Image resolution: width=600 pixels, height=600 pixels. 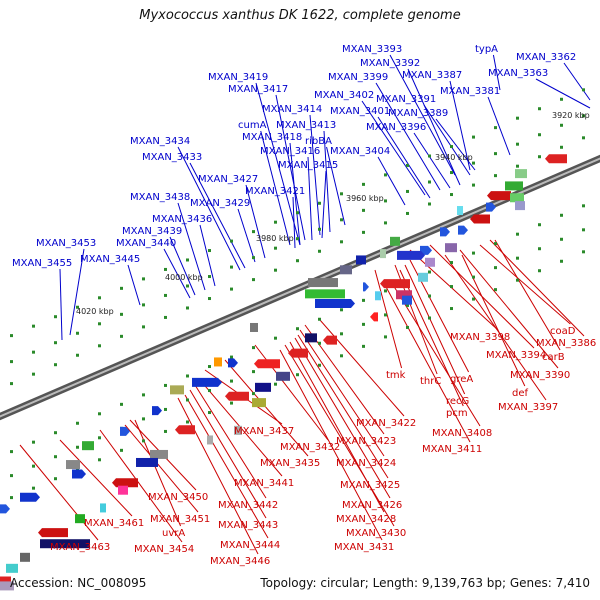 What do you see at coordinates (370, 485) in the screenshot?
I see `gene-label-minus: MXAN_3425` at bounding box center [370, 485].